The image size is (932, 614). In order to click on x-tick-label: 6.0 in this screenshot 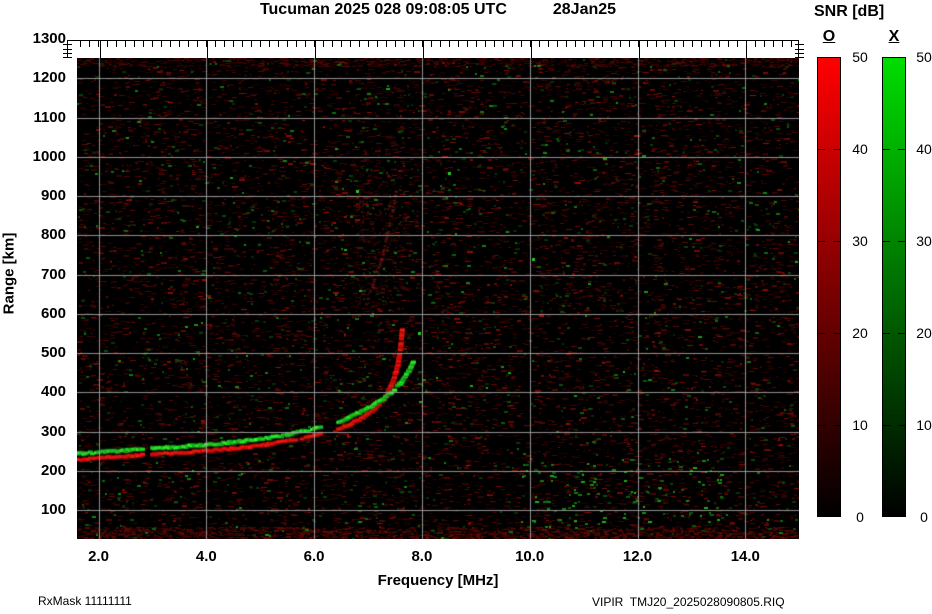, I will do `click(314, 556)`.